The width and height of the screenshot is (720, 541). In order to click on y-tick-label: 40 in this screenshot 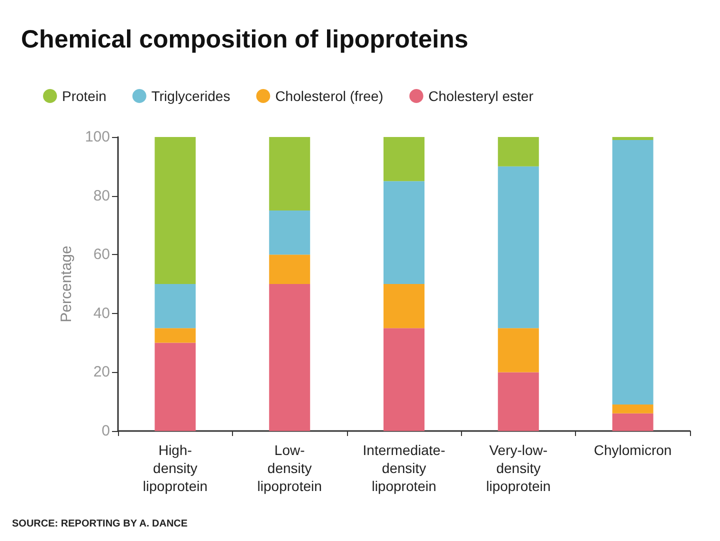, I will do `click(101, 313)`.